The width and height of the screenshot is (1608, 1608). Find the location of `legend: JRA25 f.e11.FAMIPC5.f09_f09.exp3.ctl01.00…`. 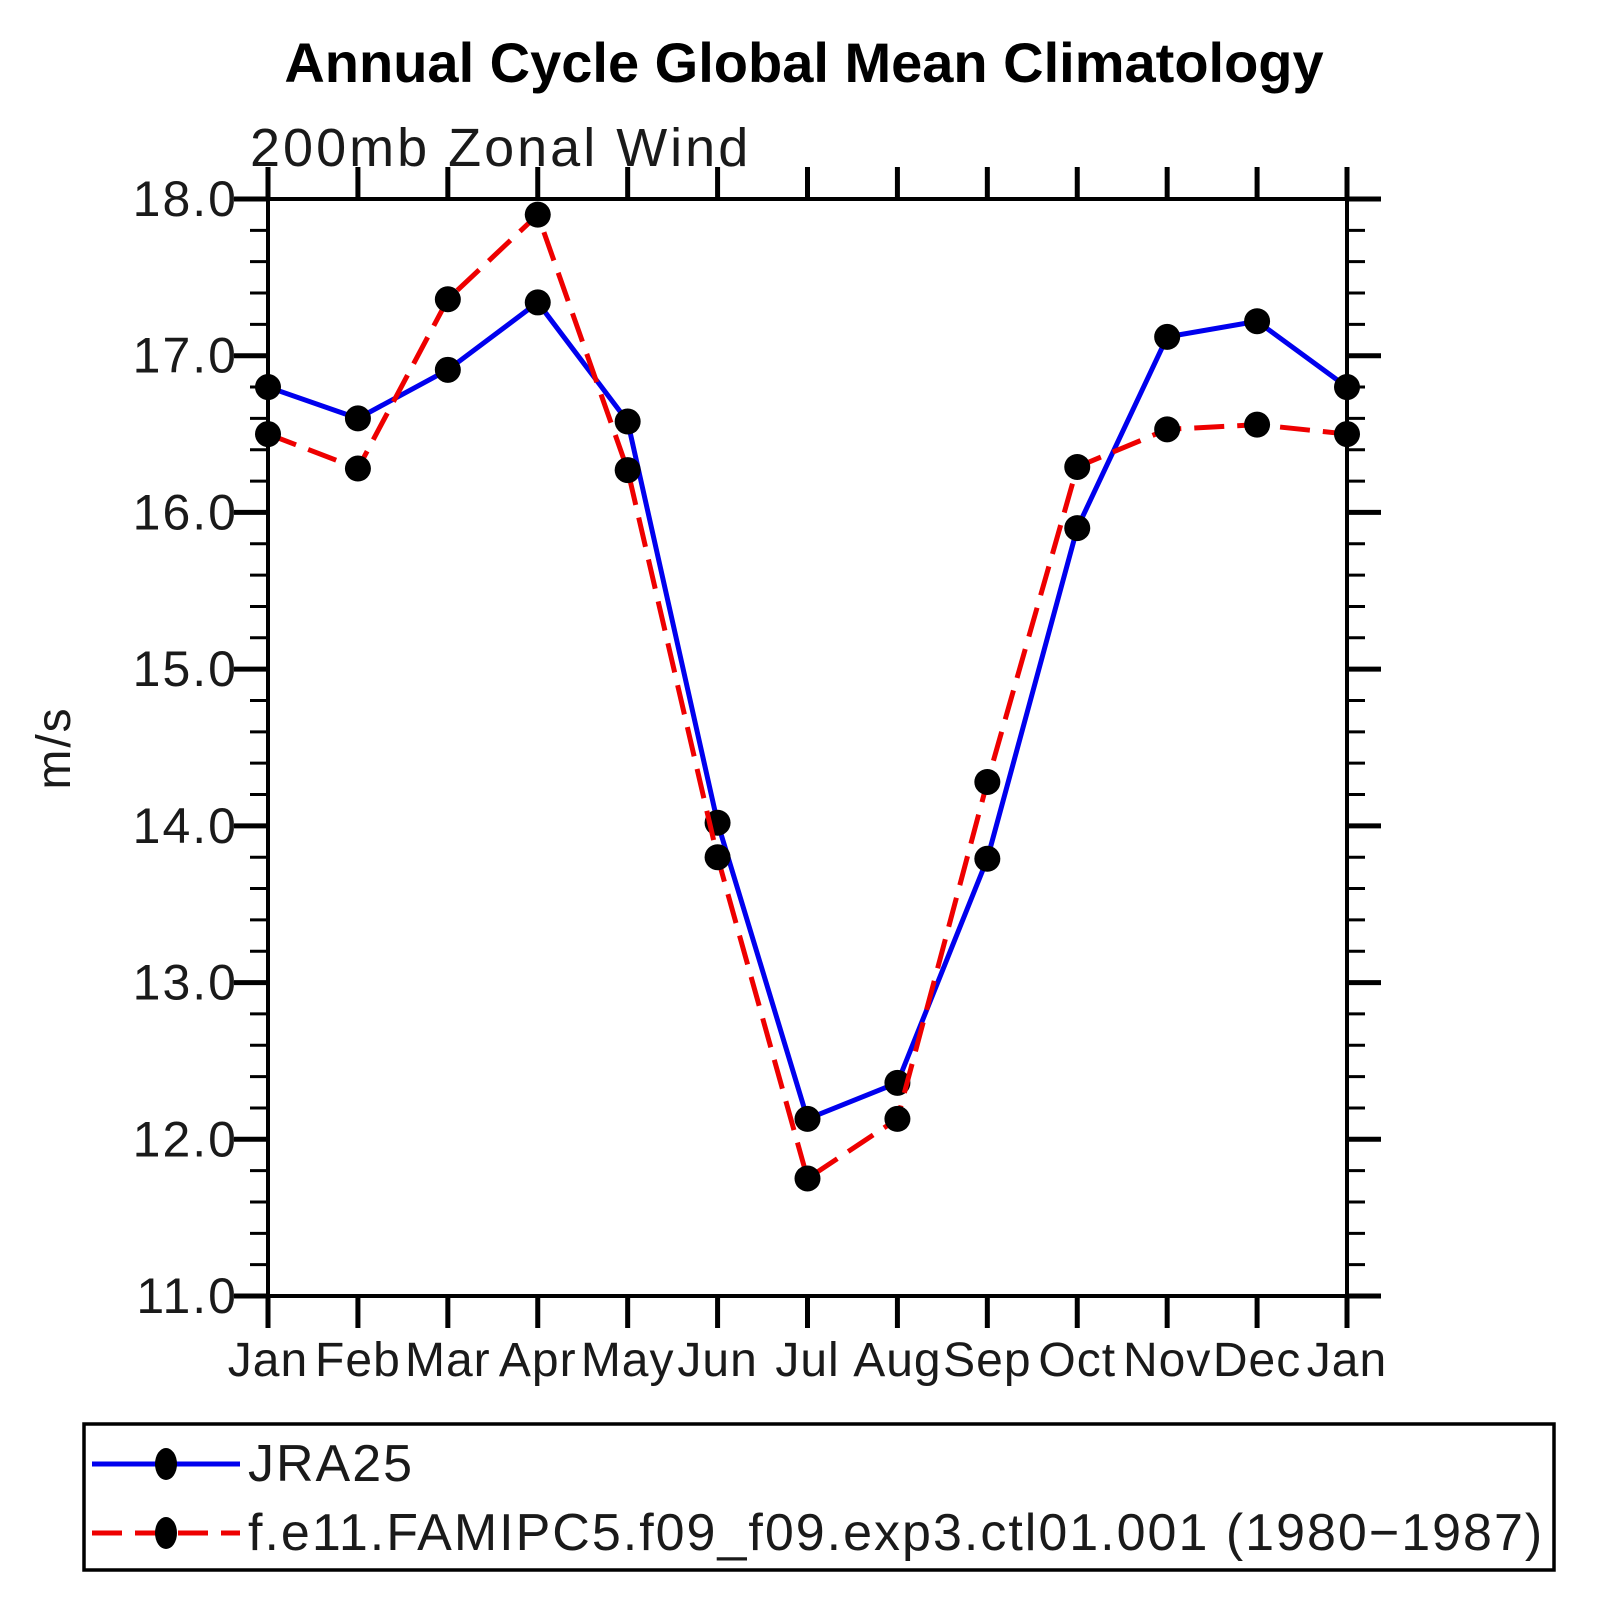

legend: JRA25 f.e11.FAMIPC5.f09_f09.exp3.ctl01.00… is located at coordinates (819, 1497).